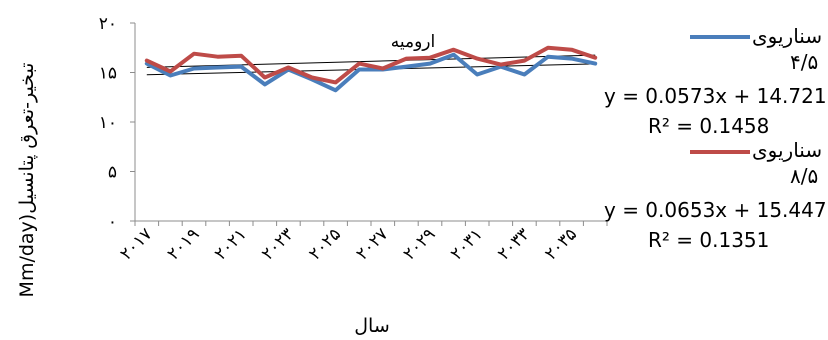 The width and height of the screenshot is (828, 340). Describe the element at coordinates (27, 180) in the screenshot. I see `y-axis-label: Mm/day)تبخیر-تعرق پتانسیل` at that location.